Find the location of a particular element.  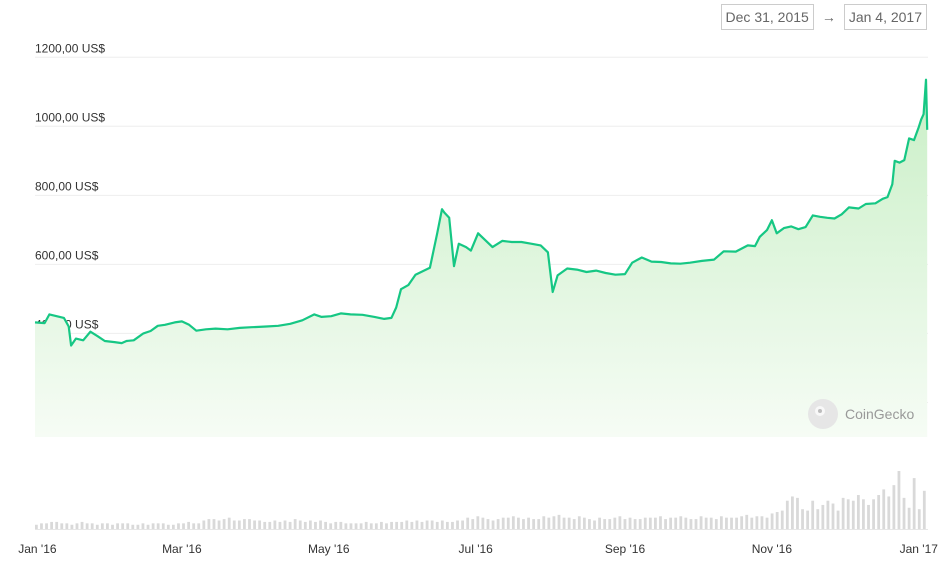

date-range-to: Jan 4, 2017 is located at coordinates (885, 17).